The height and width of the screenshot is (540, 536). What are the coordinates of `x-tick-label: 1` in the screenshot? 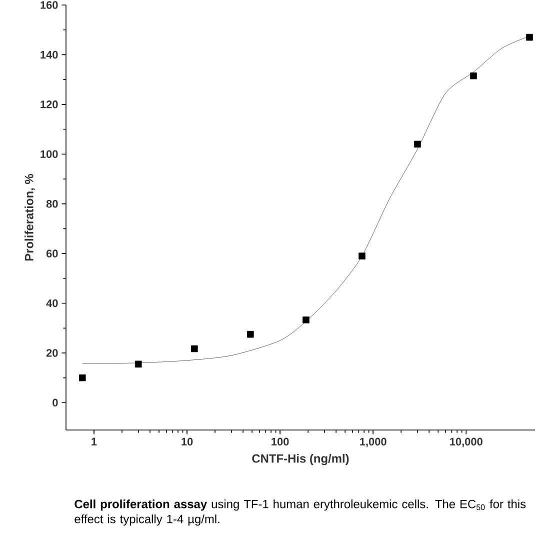 It's located at (94, 442).